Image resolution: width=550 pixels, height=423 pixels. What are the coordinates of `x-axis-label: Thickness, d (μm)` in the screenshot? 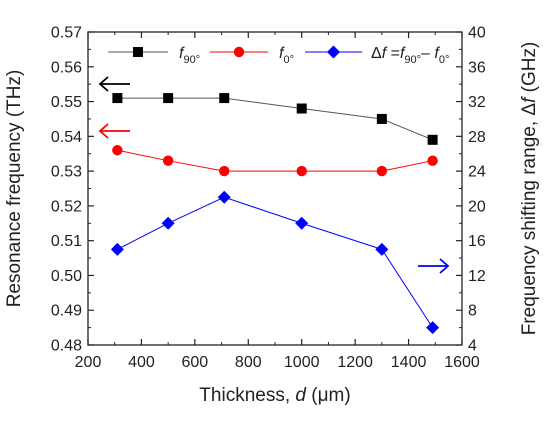 It's located at (274, 395).